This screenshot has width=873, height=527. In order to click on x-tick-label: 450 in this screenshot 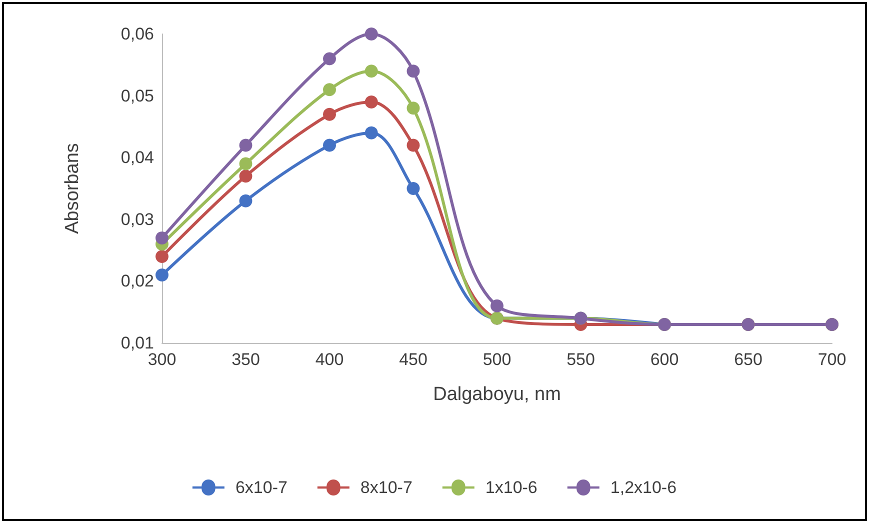, I will do `click(413, 359)`.